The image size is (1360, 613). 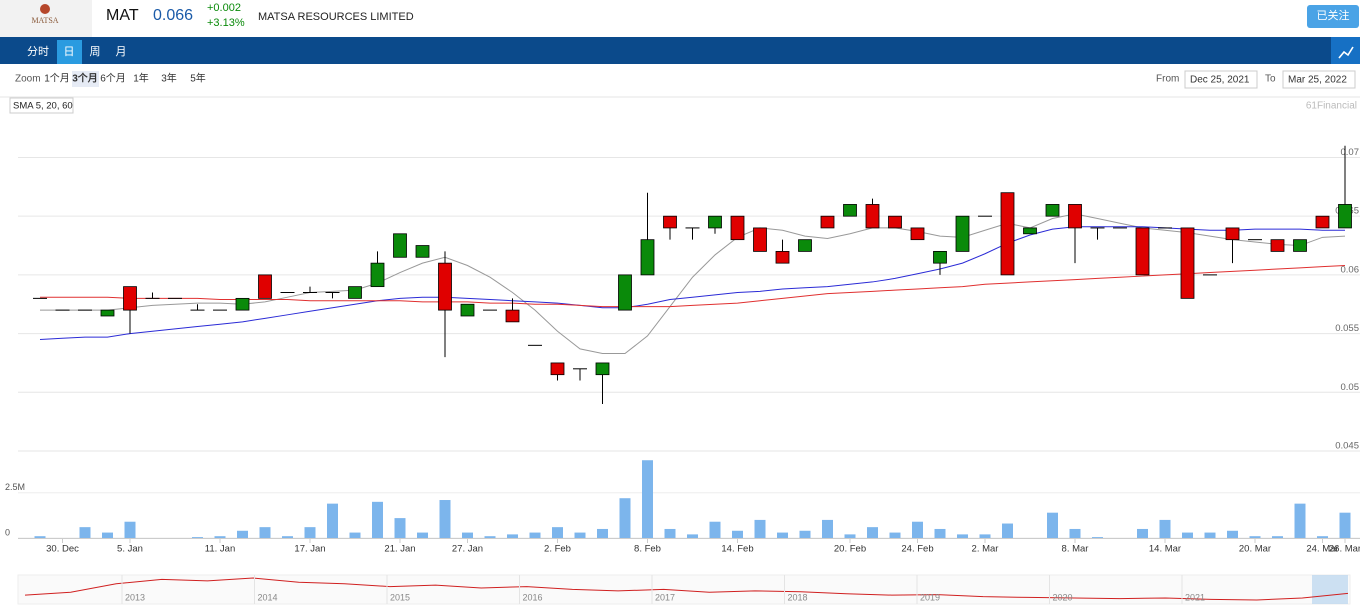 What do you see at coordinates (1347, 446) in the screenshot?
I see `y-tick-label: 0.045` at bounding box center [1347, 446].